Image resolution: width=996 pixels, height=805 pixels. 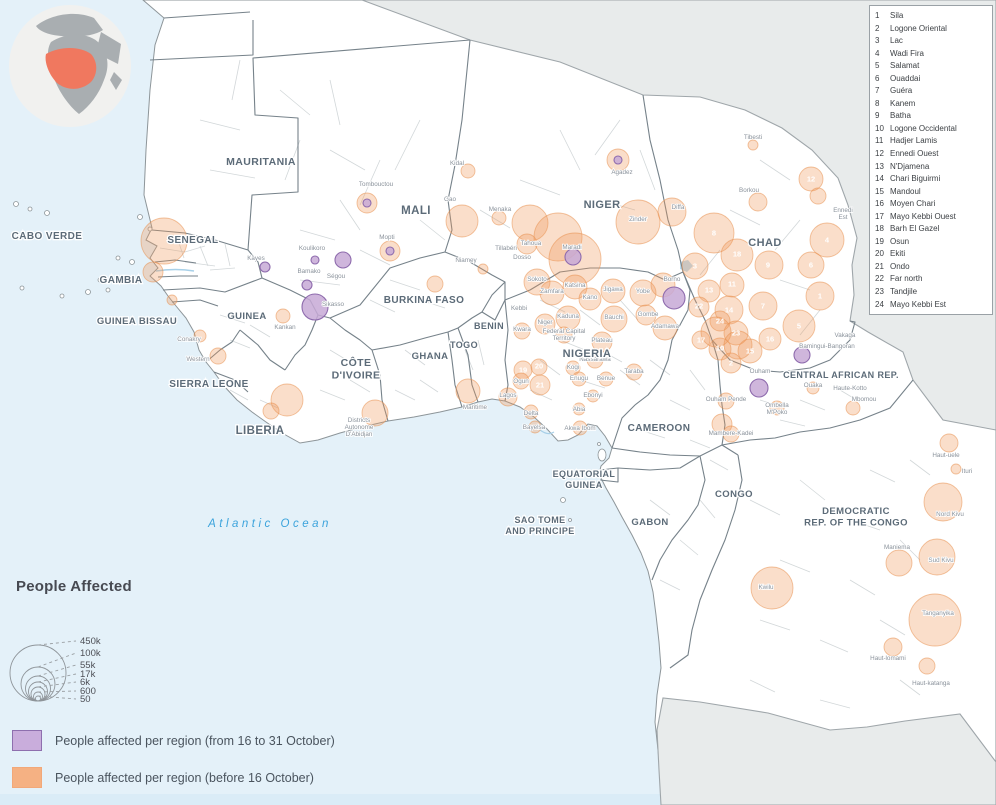 I want to click on legend-index-row: 7 Guéra, so click(x=931, y=91).